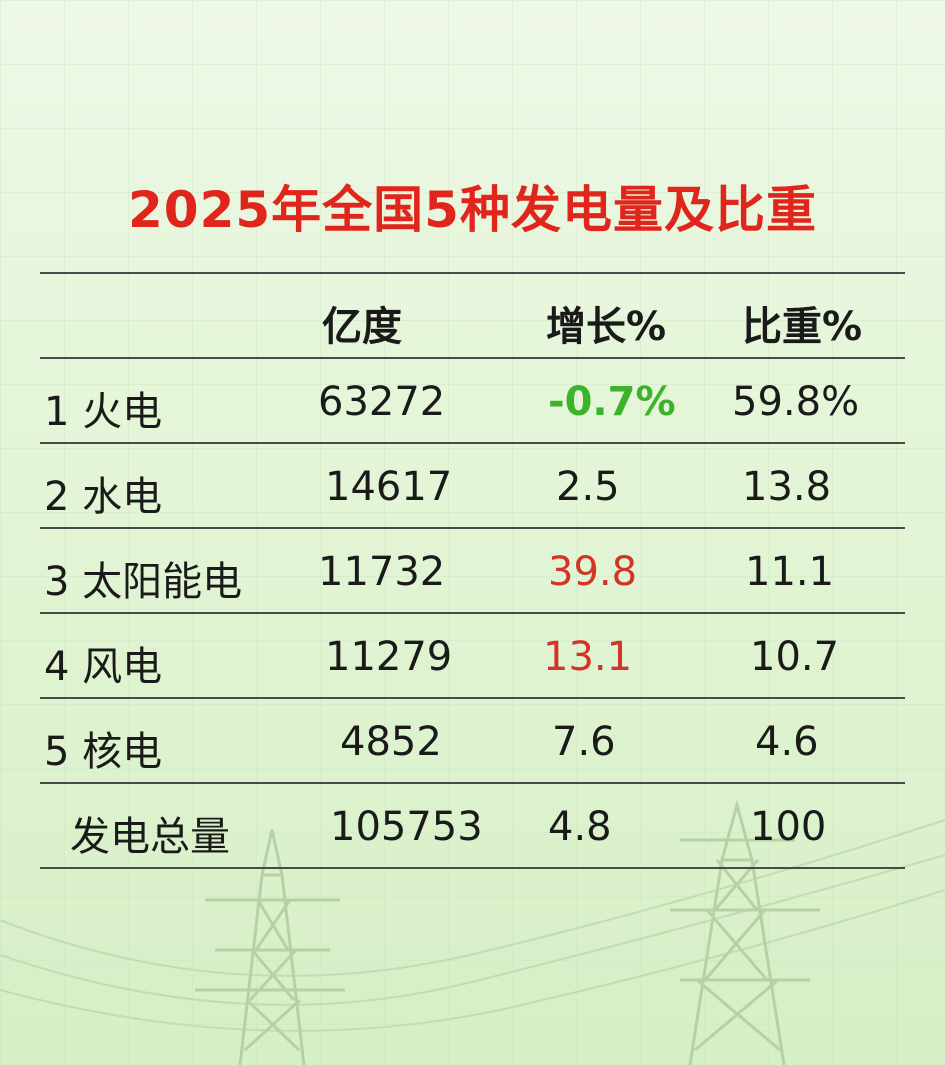  Describe the element at coordinates (391, 742) in the screenshot. I see `row-amount: 4852` at that location.